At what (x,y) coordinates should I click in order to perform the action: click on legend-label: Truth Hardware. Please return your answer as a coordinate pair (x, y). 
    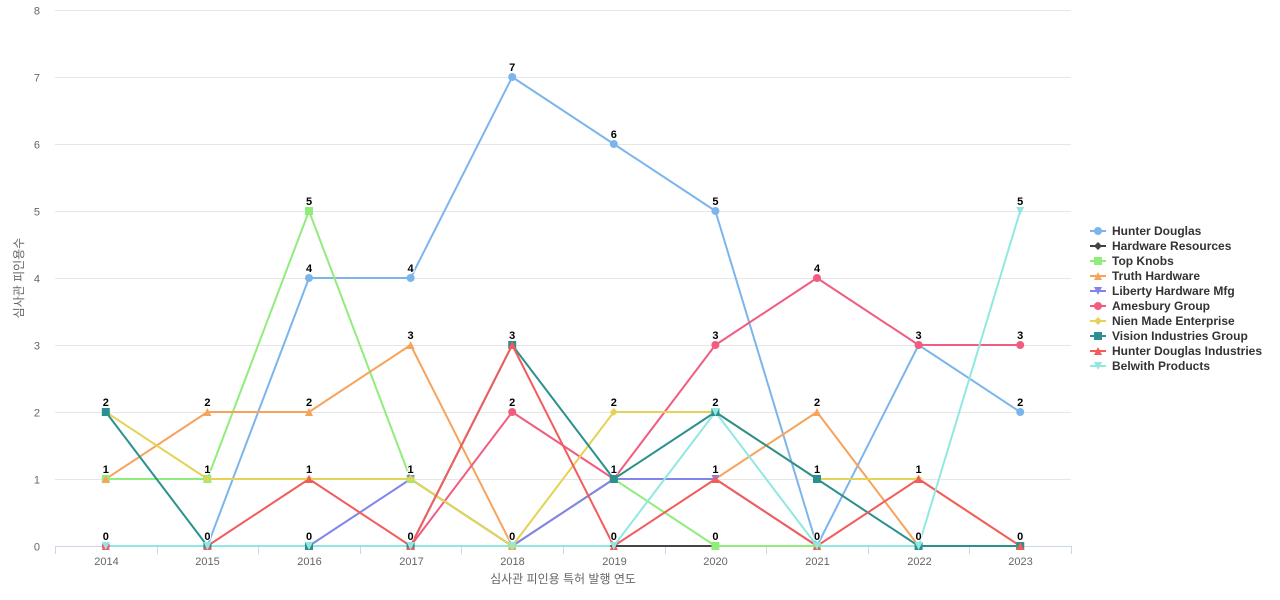
    Looking at the image, I should click on (1156, 275).